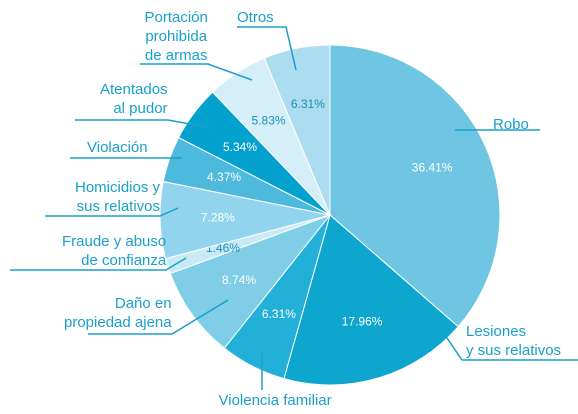 The image size is (578, 414). Describe the element at coordinates (269, 120) in the screenshot. I see `value-label: 5.83%` at that location.